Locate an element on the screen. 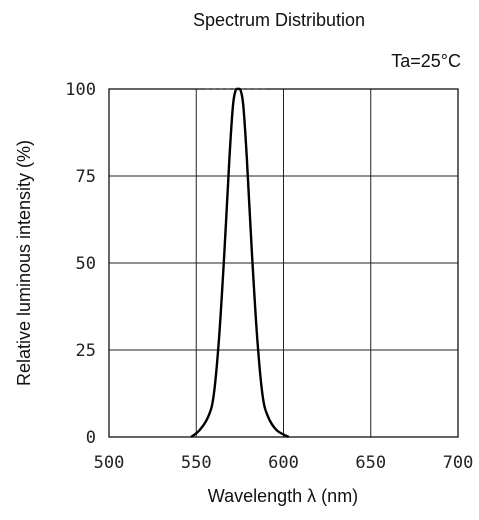 The image size is (479, 520). y-tick-label: 25 is located at coordinates (86, 351).